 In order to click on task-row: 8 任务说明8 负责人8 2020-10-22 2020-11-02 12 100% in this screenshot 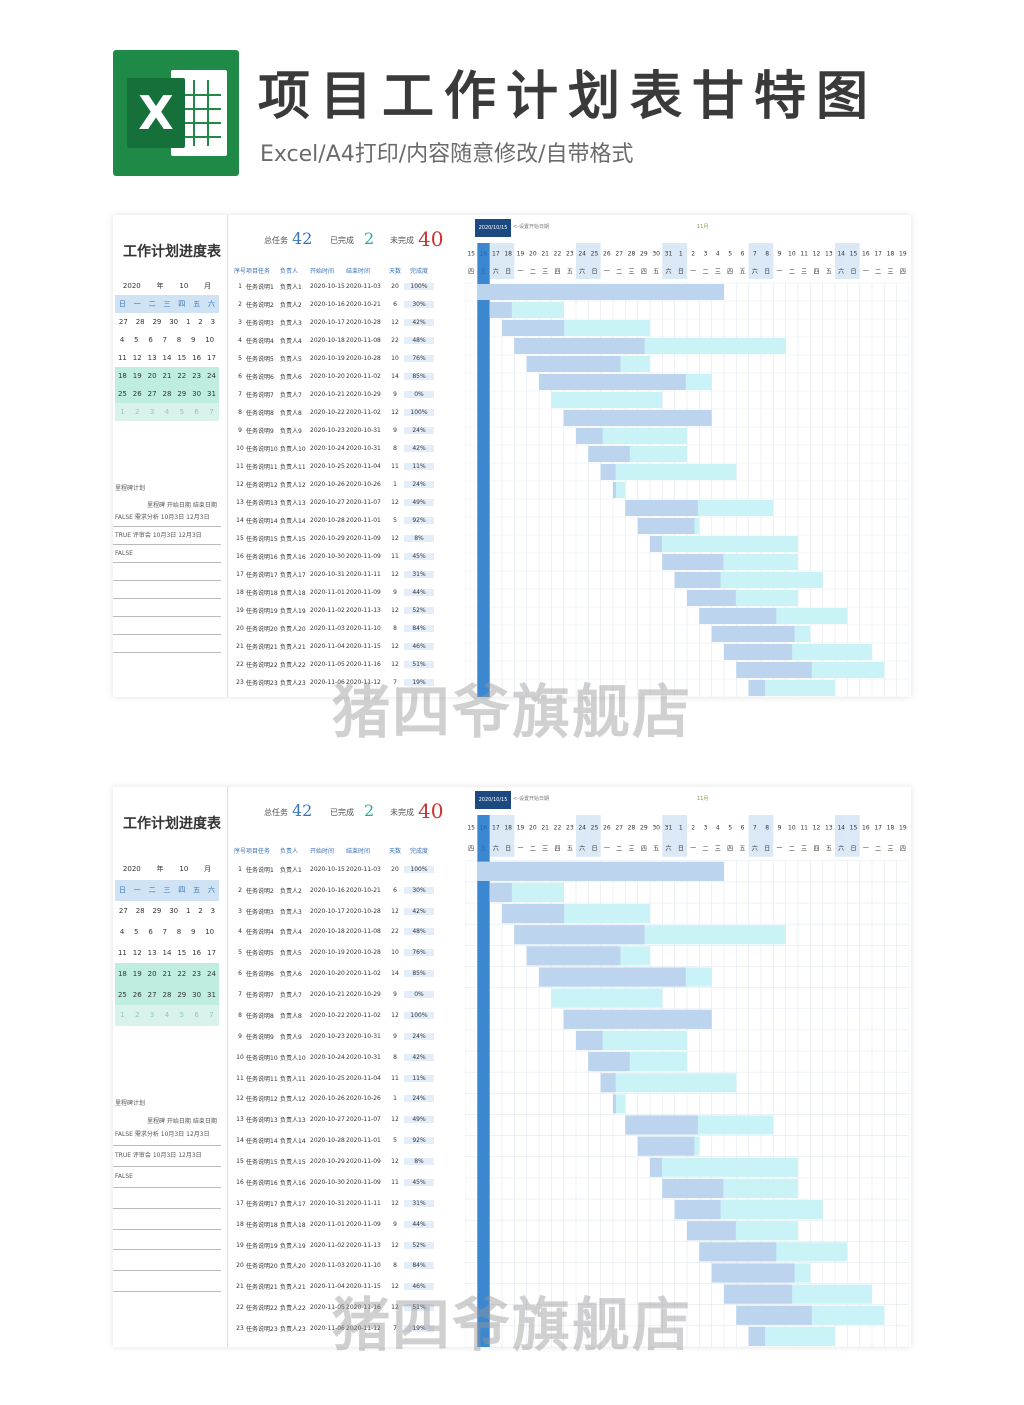, I will do `click(338, 412)`.